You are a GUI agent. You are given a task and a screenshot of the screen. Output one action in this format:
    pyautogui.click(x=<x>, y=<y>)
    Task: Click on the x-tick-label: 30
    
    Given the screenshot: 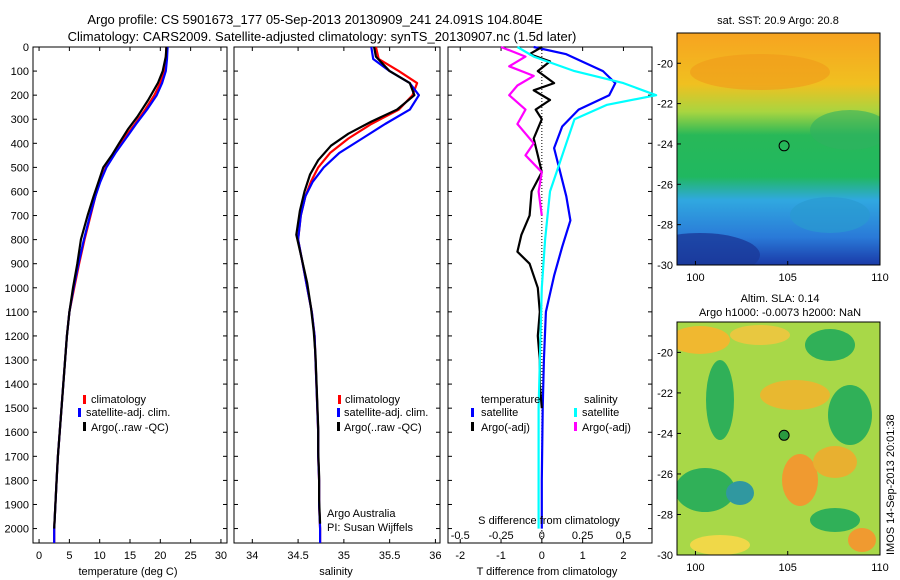 What is the action you would take?
    pyautogui.click(x=221, y=556)
    